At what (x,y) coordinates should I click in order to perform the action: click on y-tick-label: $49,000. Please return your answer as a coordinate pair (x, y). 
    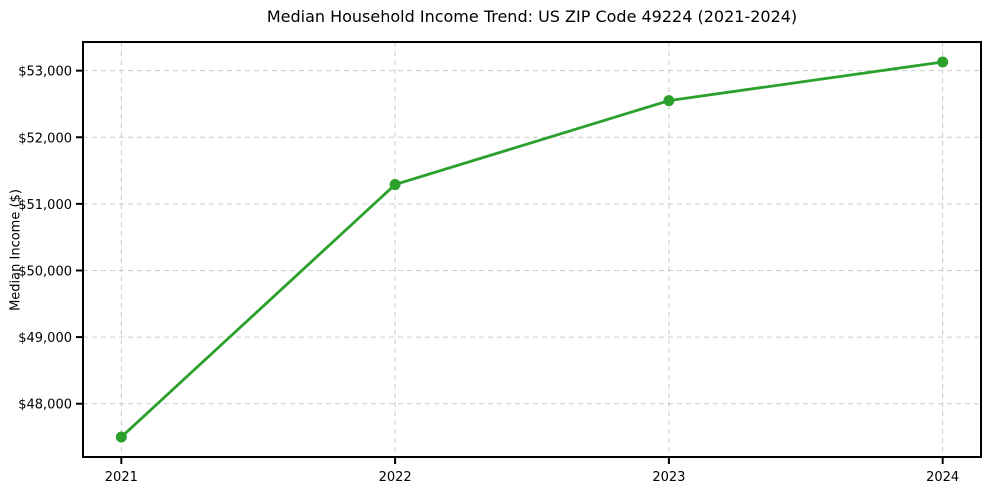
    Looking at the image, I should click on (45, 338).